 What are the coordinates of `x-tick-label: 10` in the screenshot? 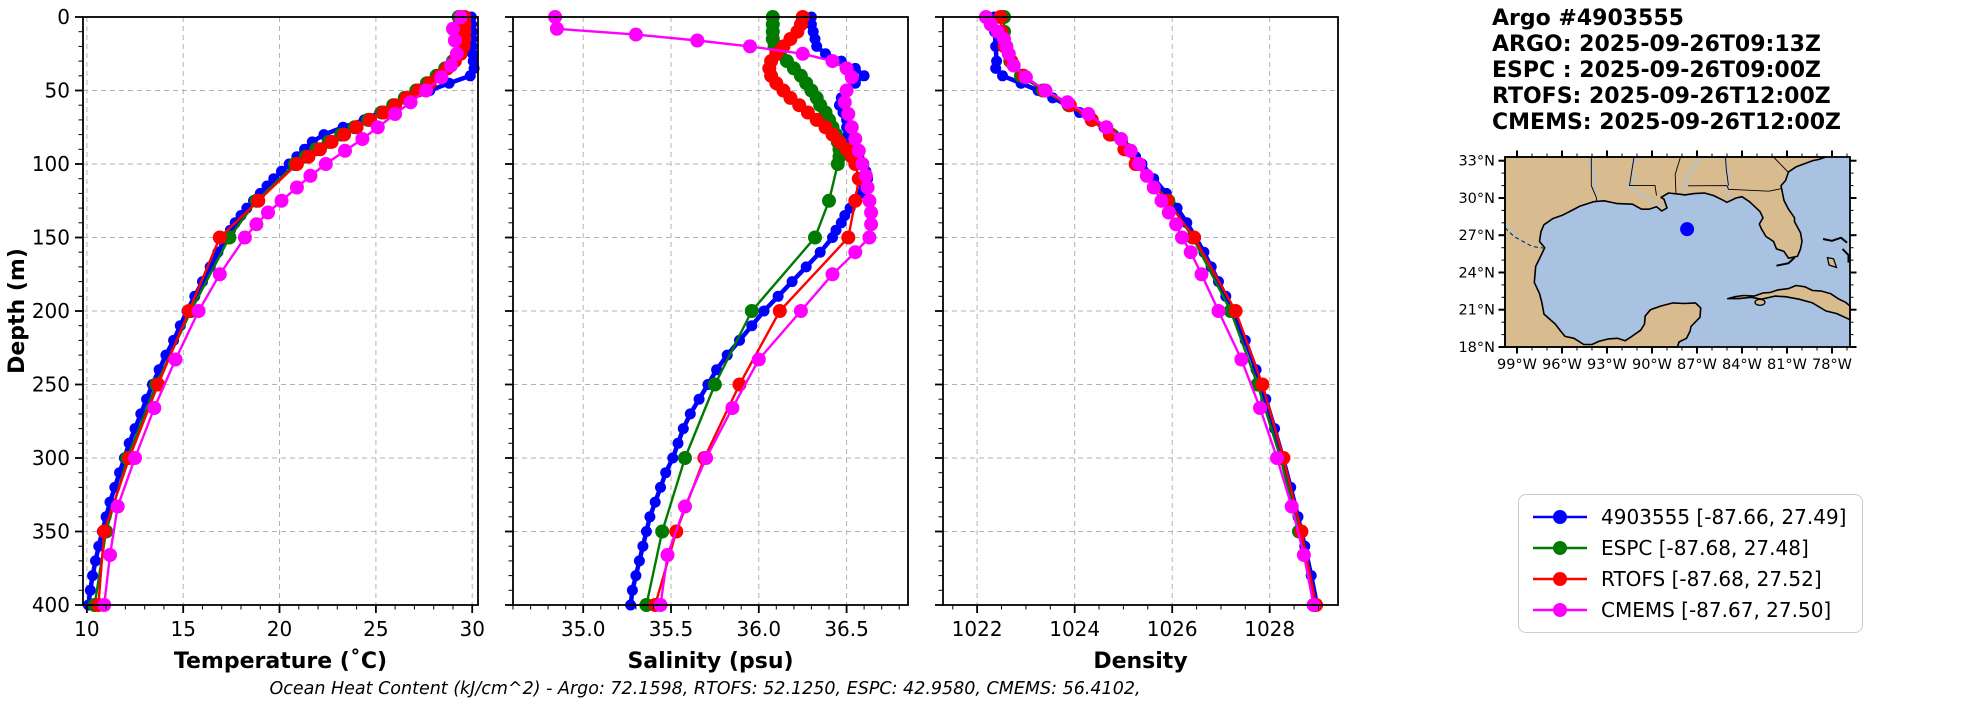 It's located at (86, 629).